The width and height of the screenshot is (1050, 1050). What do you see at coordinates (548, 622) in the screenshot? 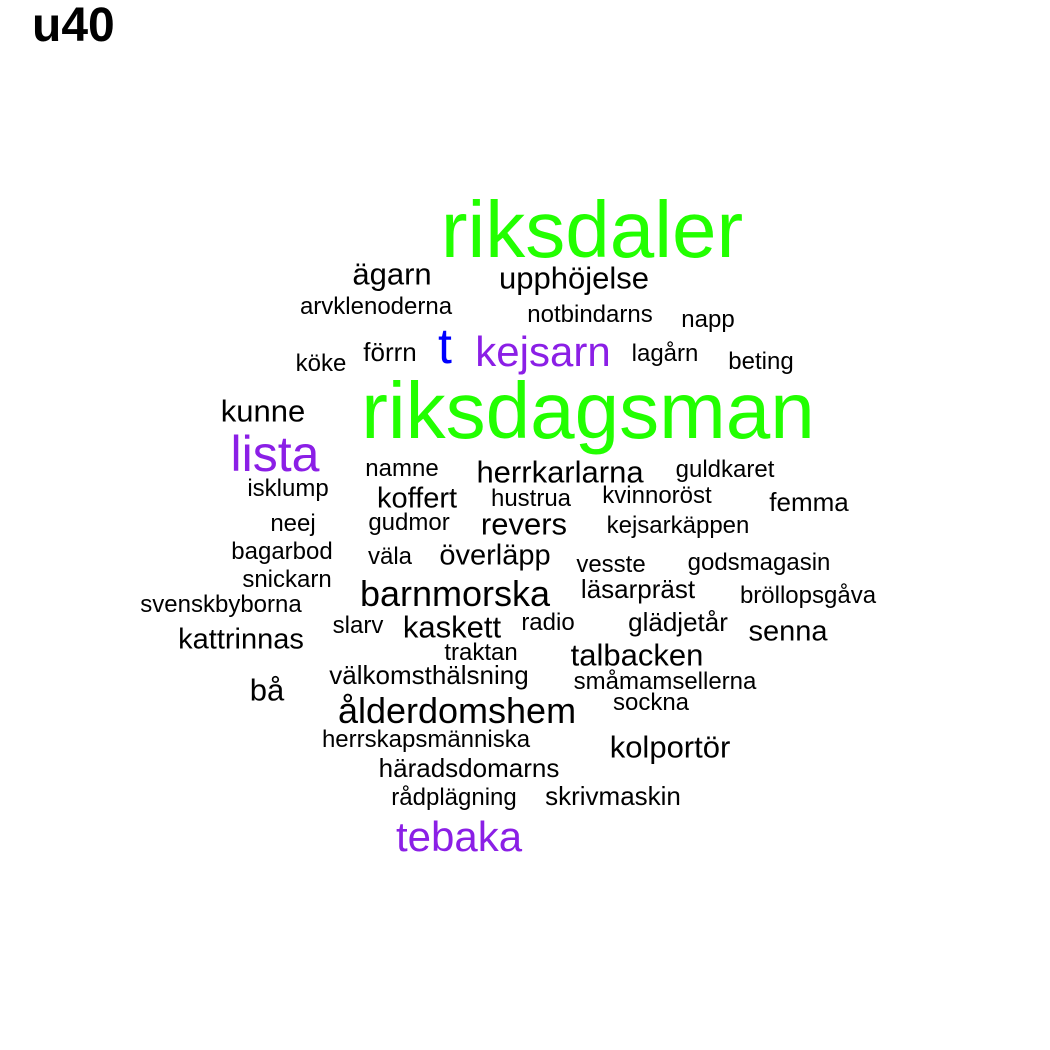
I see `word-radio: radio` at bounding box center [548, 622].